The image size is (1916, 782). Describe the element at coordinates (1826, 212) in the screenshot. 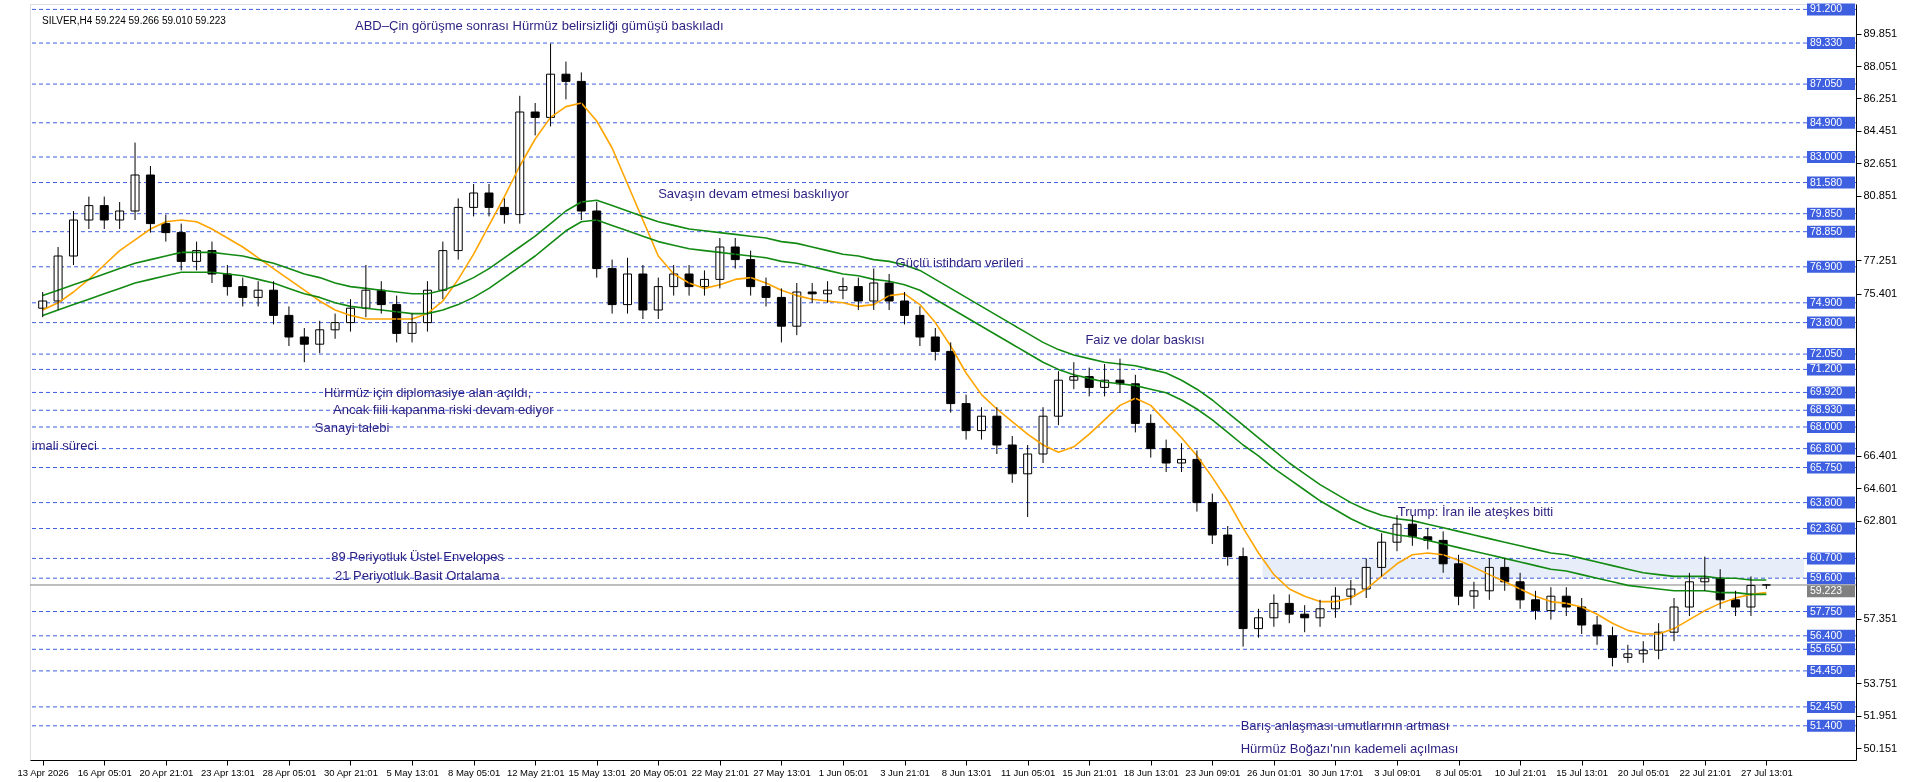

I see `ref-line-label: 79.850` at that location.